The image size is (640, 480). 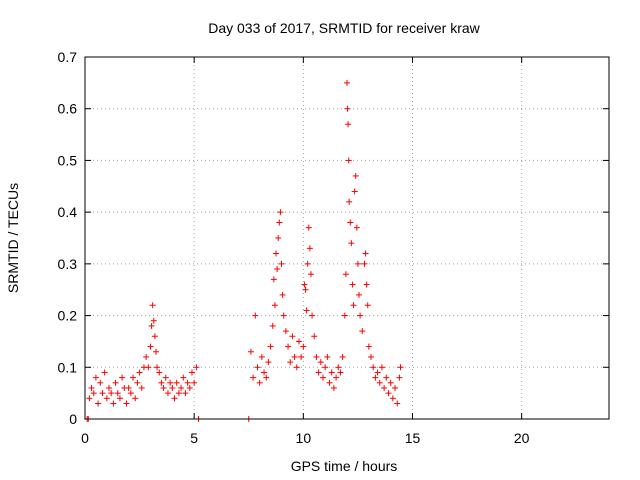 What do you see at coordinates (68, 367) in the screenshot?
I see `y-tick-label: 0.1` at bounding box center [68, 367].